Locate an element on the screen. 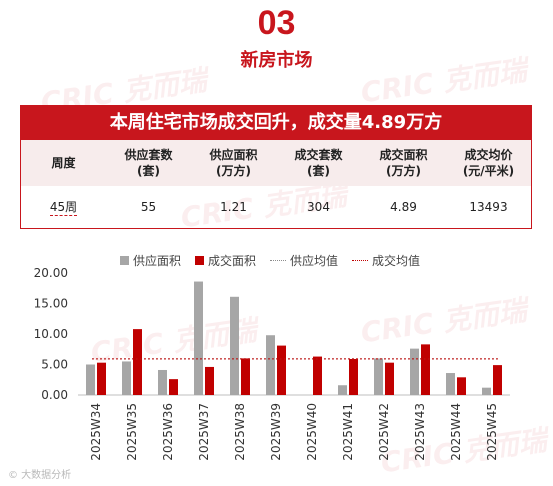  table-headline: 本周住宅市场成交回升，成交量4.89万方 is located at coordinates (276, 123).